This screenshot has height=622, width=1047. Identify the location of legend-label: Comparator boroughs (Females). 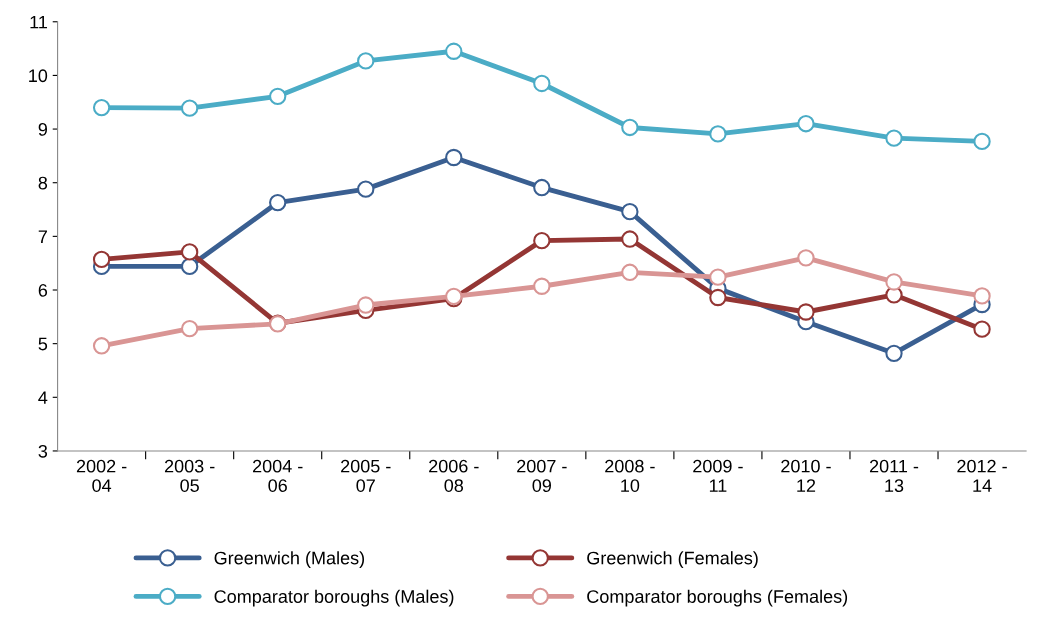
(717, 598).